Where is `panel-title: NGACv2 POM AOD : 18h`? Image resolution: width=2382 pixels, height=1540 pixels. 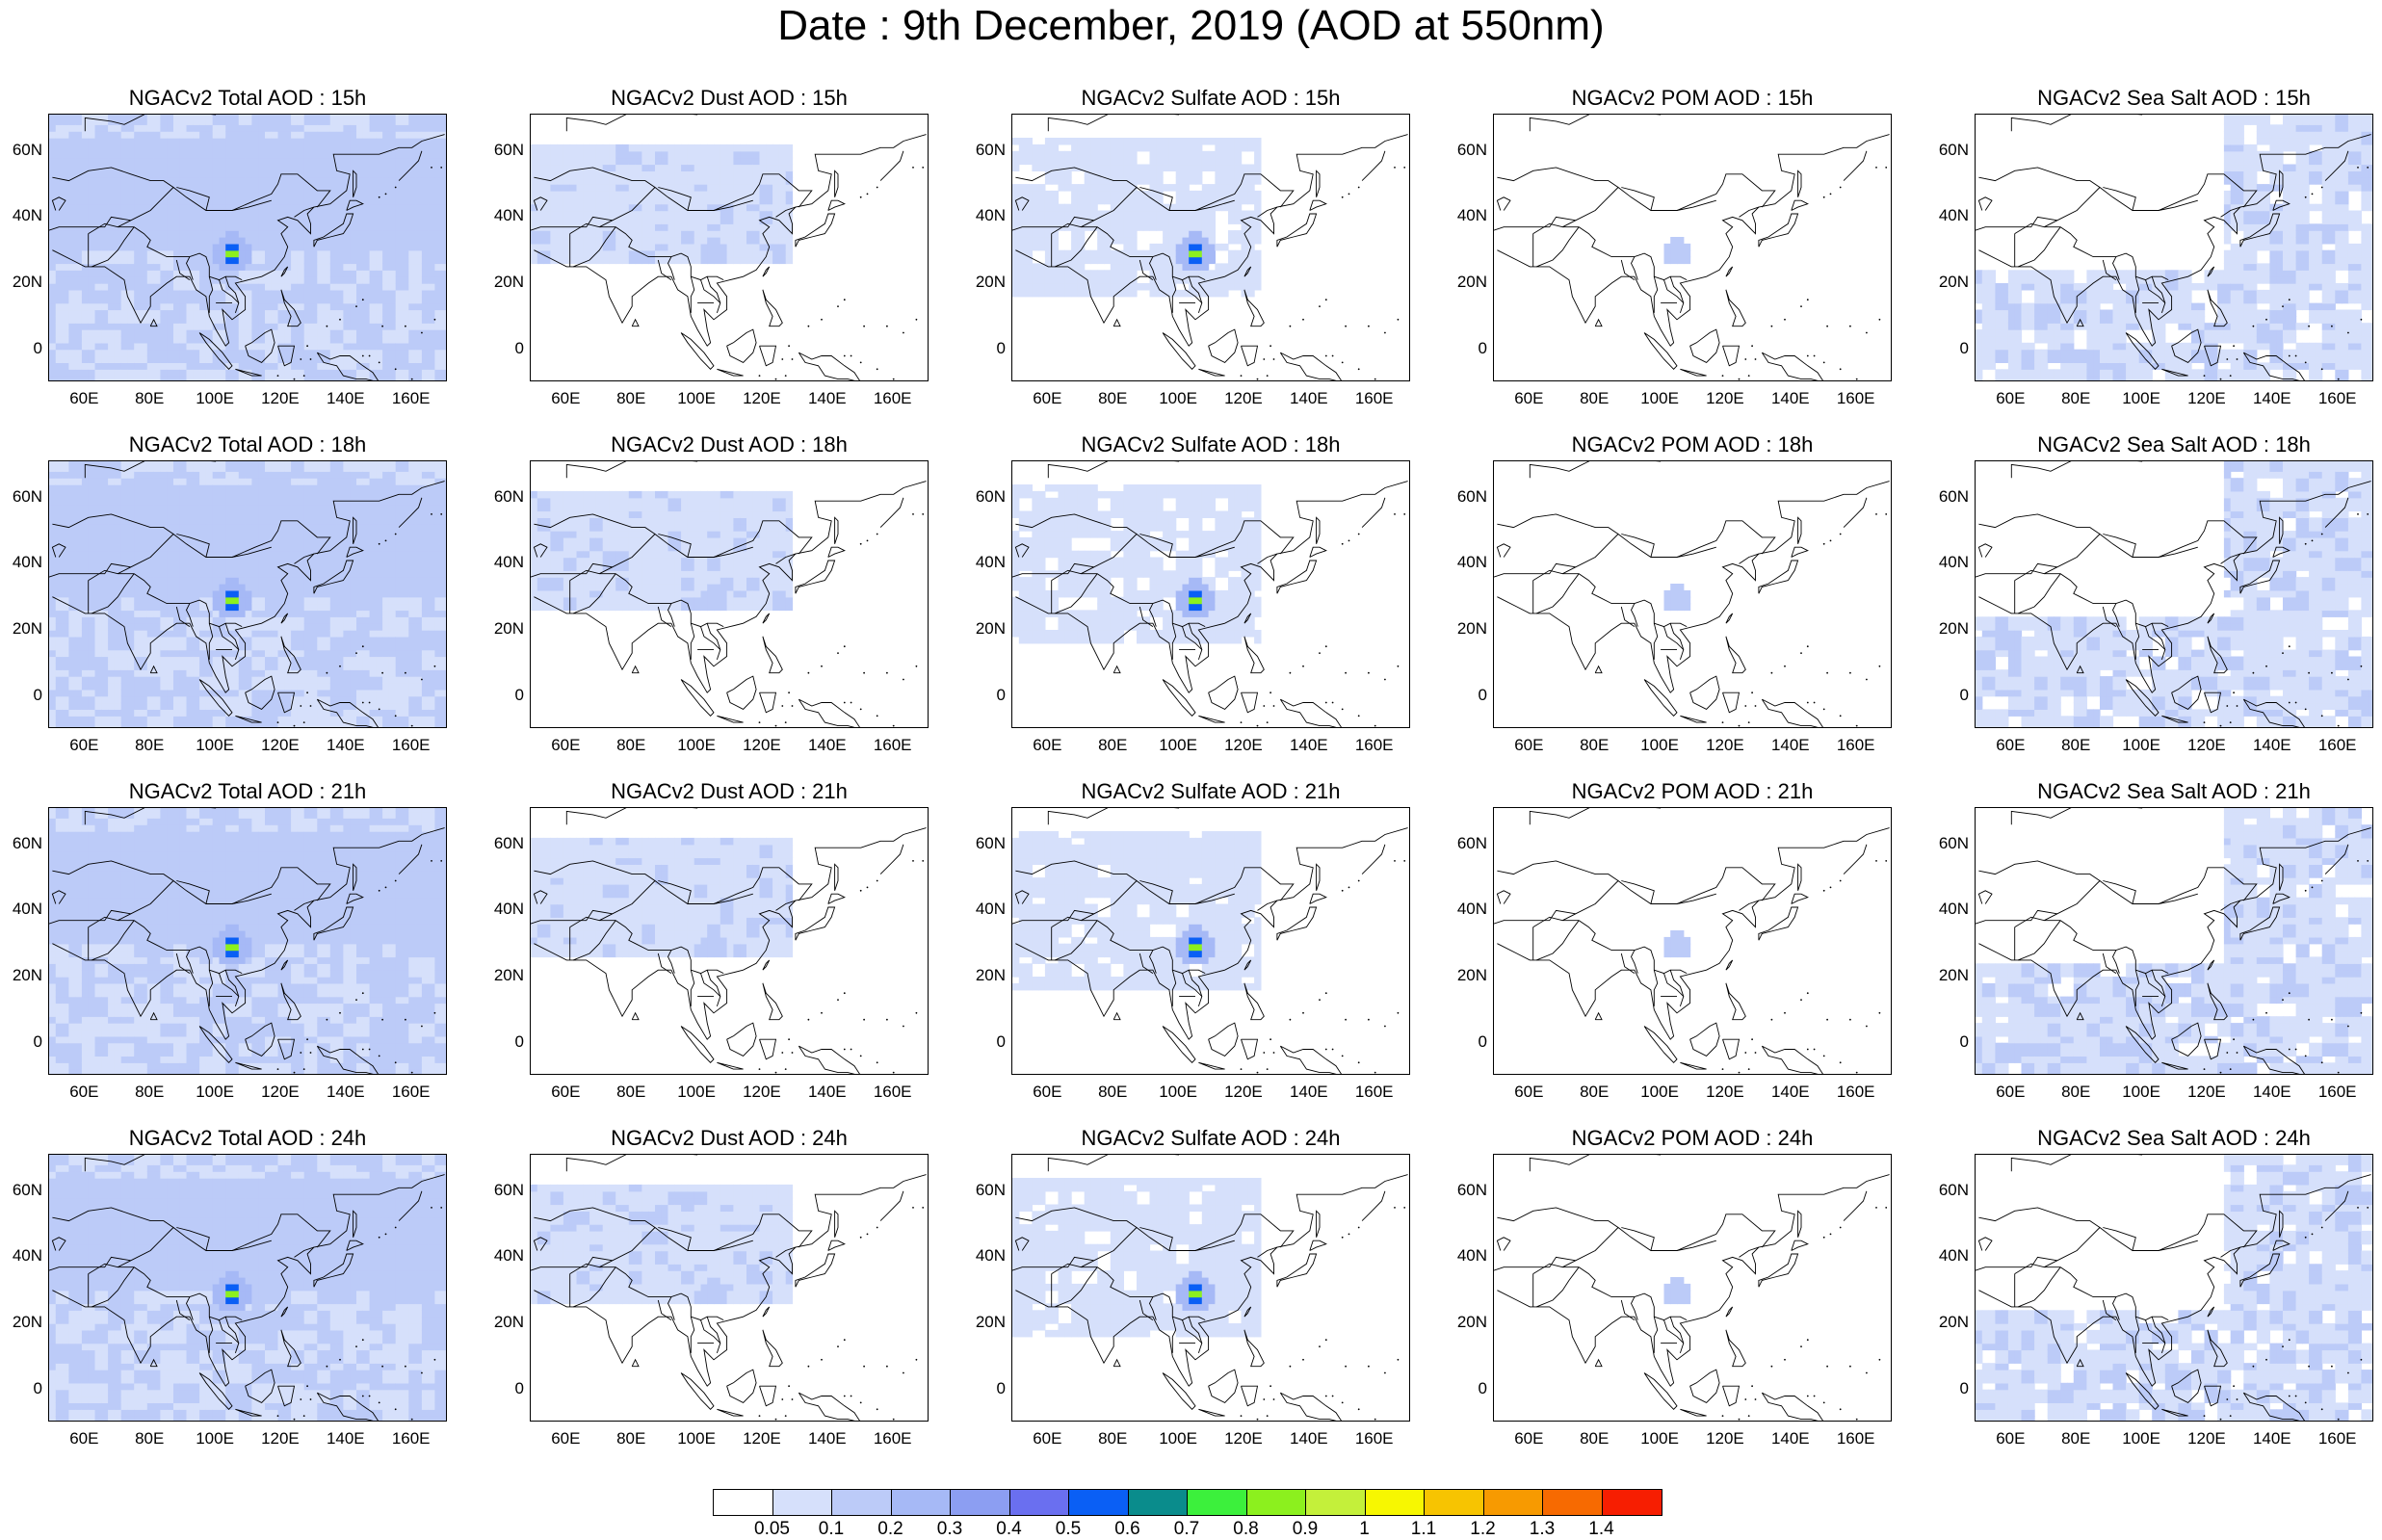
panel-title: NGACv2 POM AOD : 18h is located at coordinates (1692, 444).